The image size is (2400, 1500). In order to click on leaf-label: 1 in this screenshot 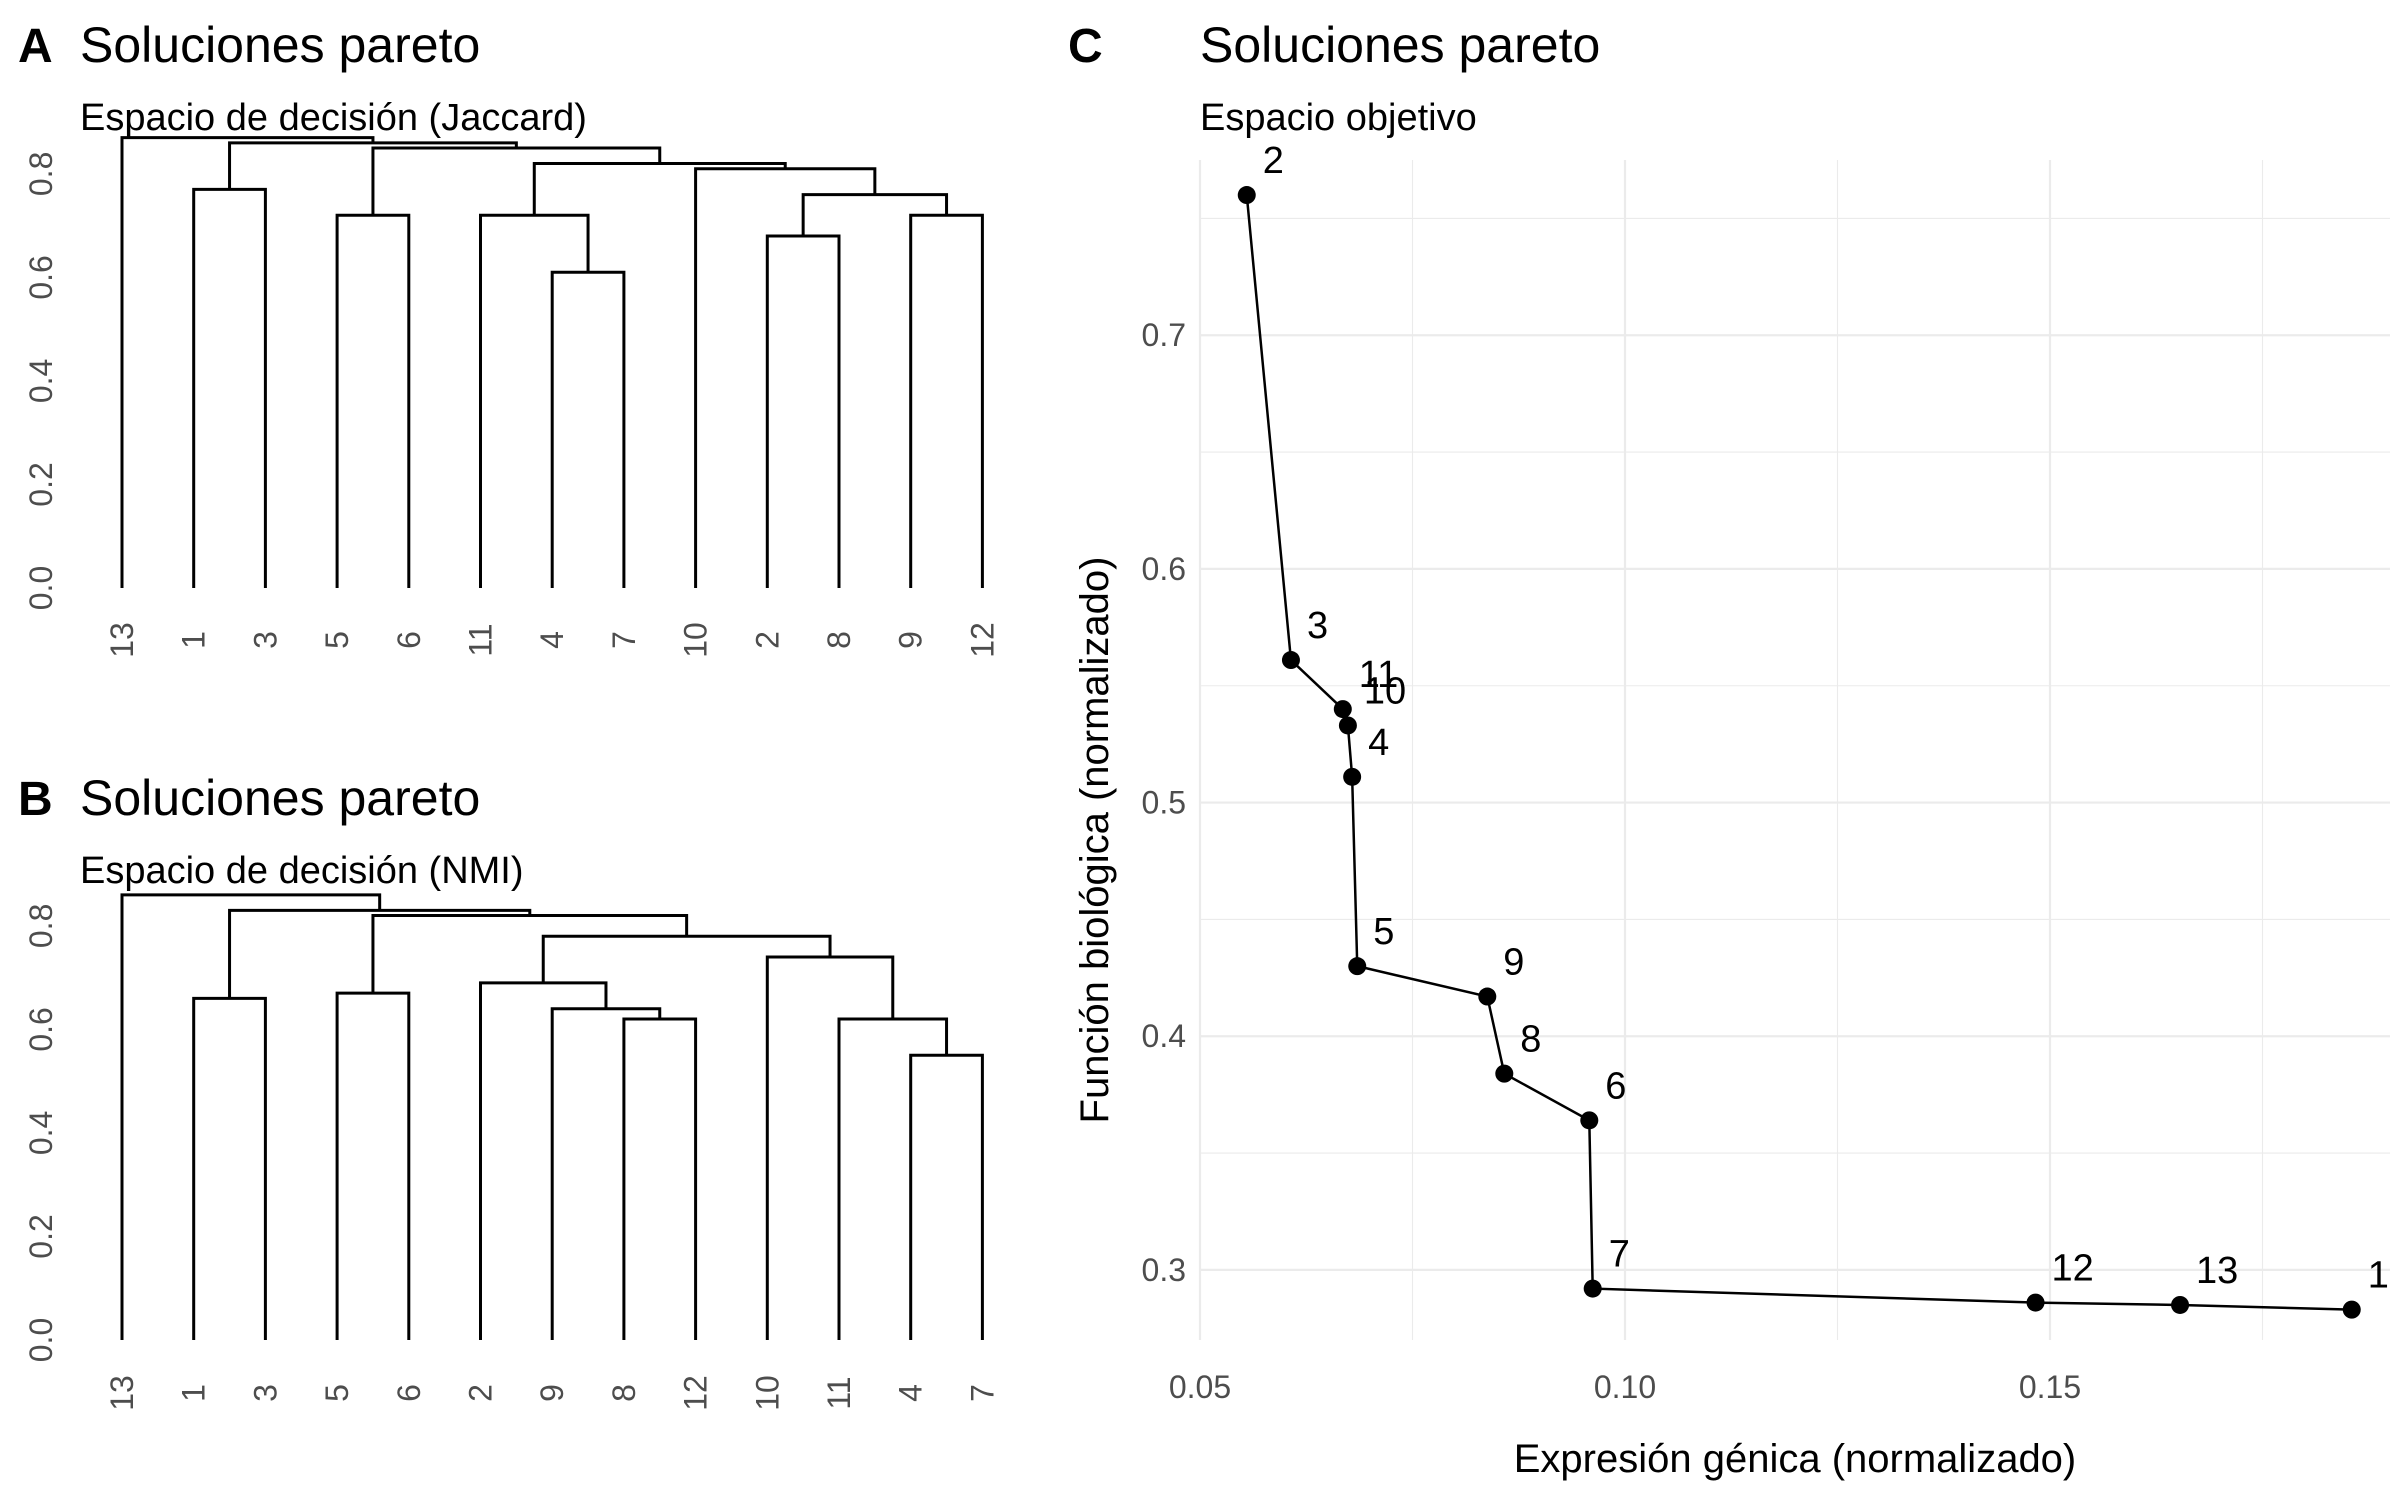, I will do `click(194, 1393)`.